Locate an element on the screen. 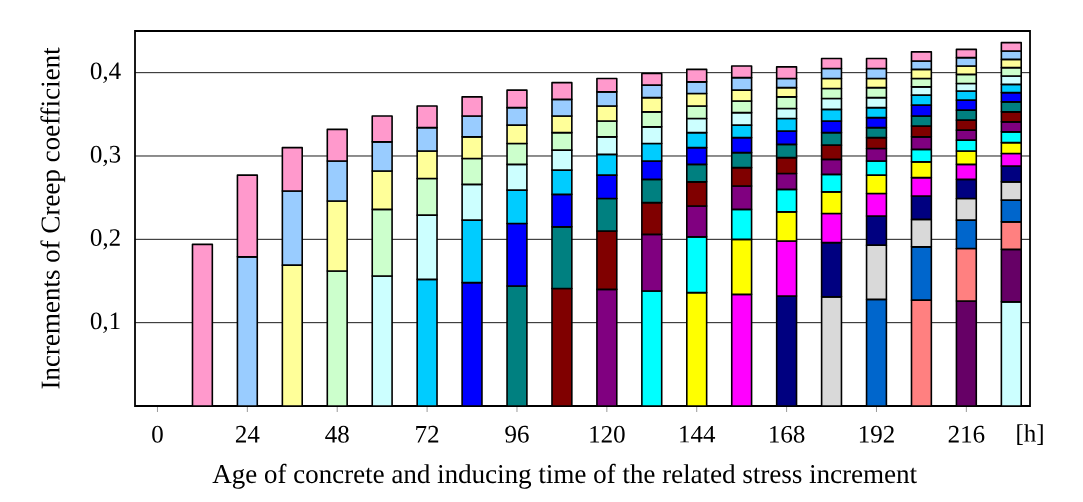 This screenshot has width=1083, height=502. y-tick-label: 0,3 is located at coordinates (105, 156).